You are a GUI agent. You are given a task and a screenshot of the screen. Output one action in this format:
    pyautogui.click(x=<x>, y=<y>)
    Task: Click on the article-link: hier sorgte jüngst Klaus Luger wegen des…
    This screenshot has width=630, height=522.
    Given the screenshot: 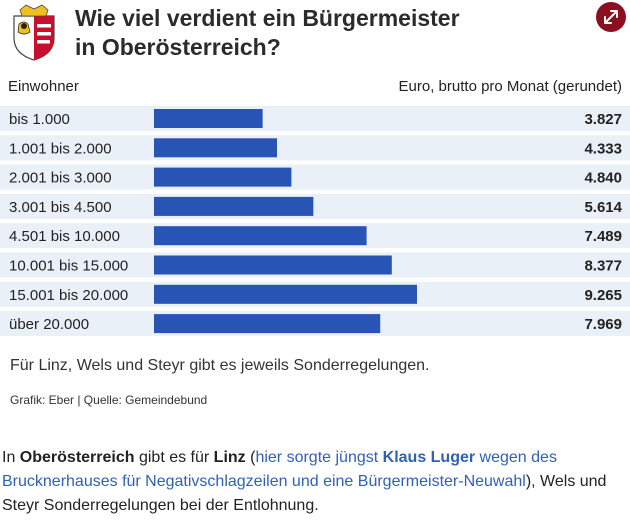 What is the action you would take?
    pyautogui.click(x=279, y=469)
    